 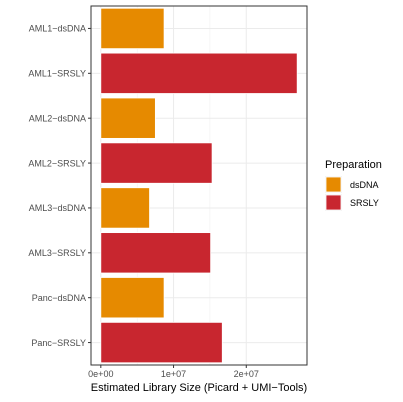 What do you see at coordinates (353, 165) in the screenshot?
I see `legend-title: Preparation` at bounding box center [353, 165].